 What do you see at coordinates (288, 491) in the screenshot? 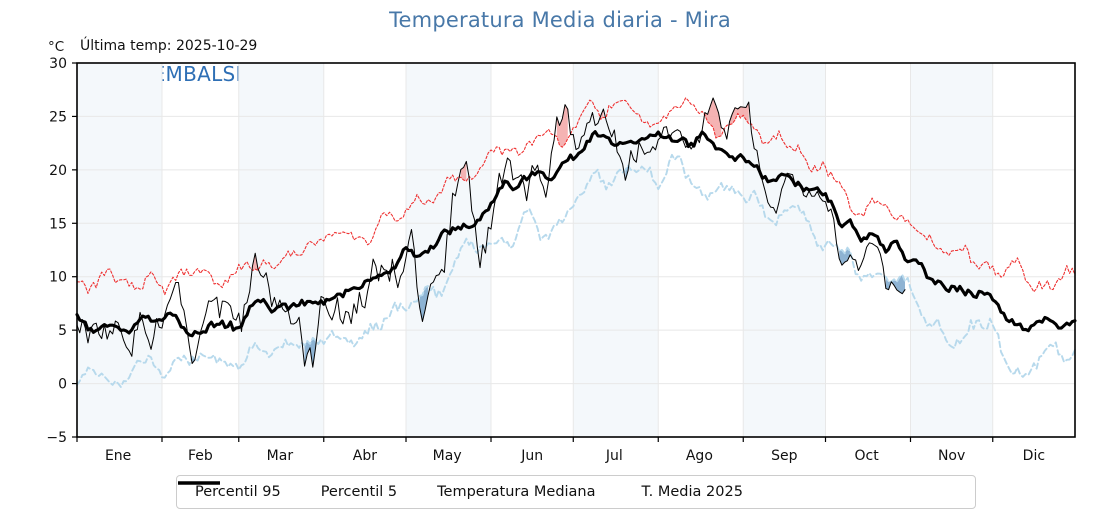
I see `legend-item: Percentil 5` at bounding box center [288, 491].